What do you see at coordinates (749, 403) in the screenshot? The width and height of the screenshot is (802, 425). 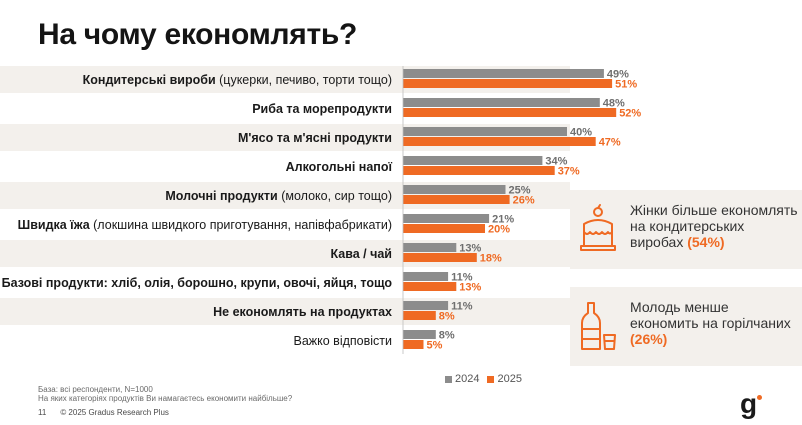 I see `gradus-logo: g` at bounding box center [749, 403].